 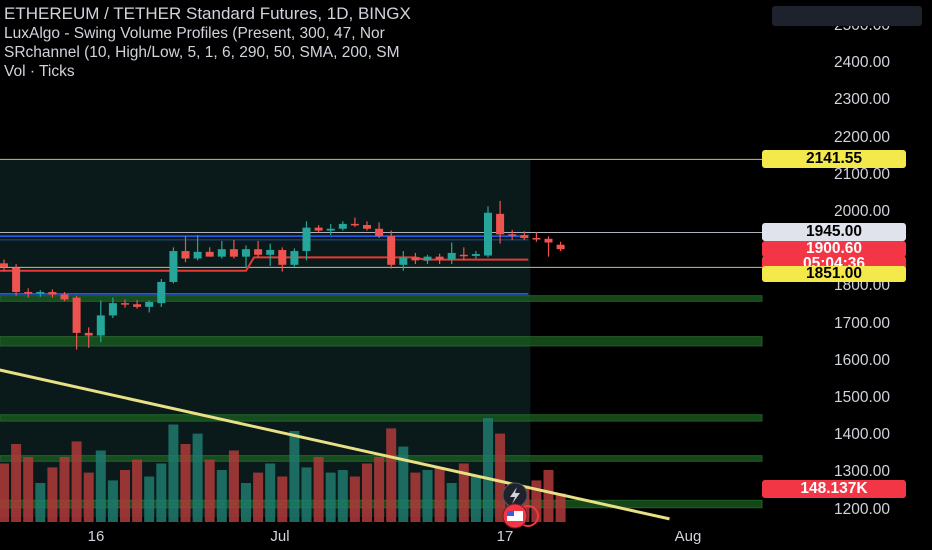 What do you see at coordinates (834, 274) in the screenshot?
I see `support-price-tag: 1851.00` at bounding box center [834, 274].